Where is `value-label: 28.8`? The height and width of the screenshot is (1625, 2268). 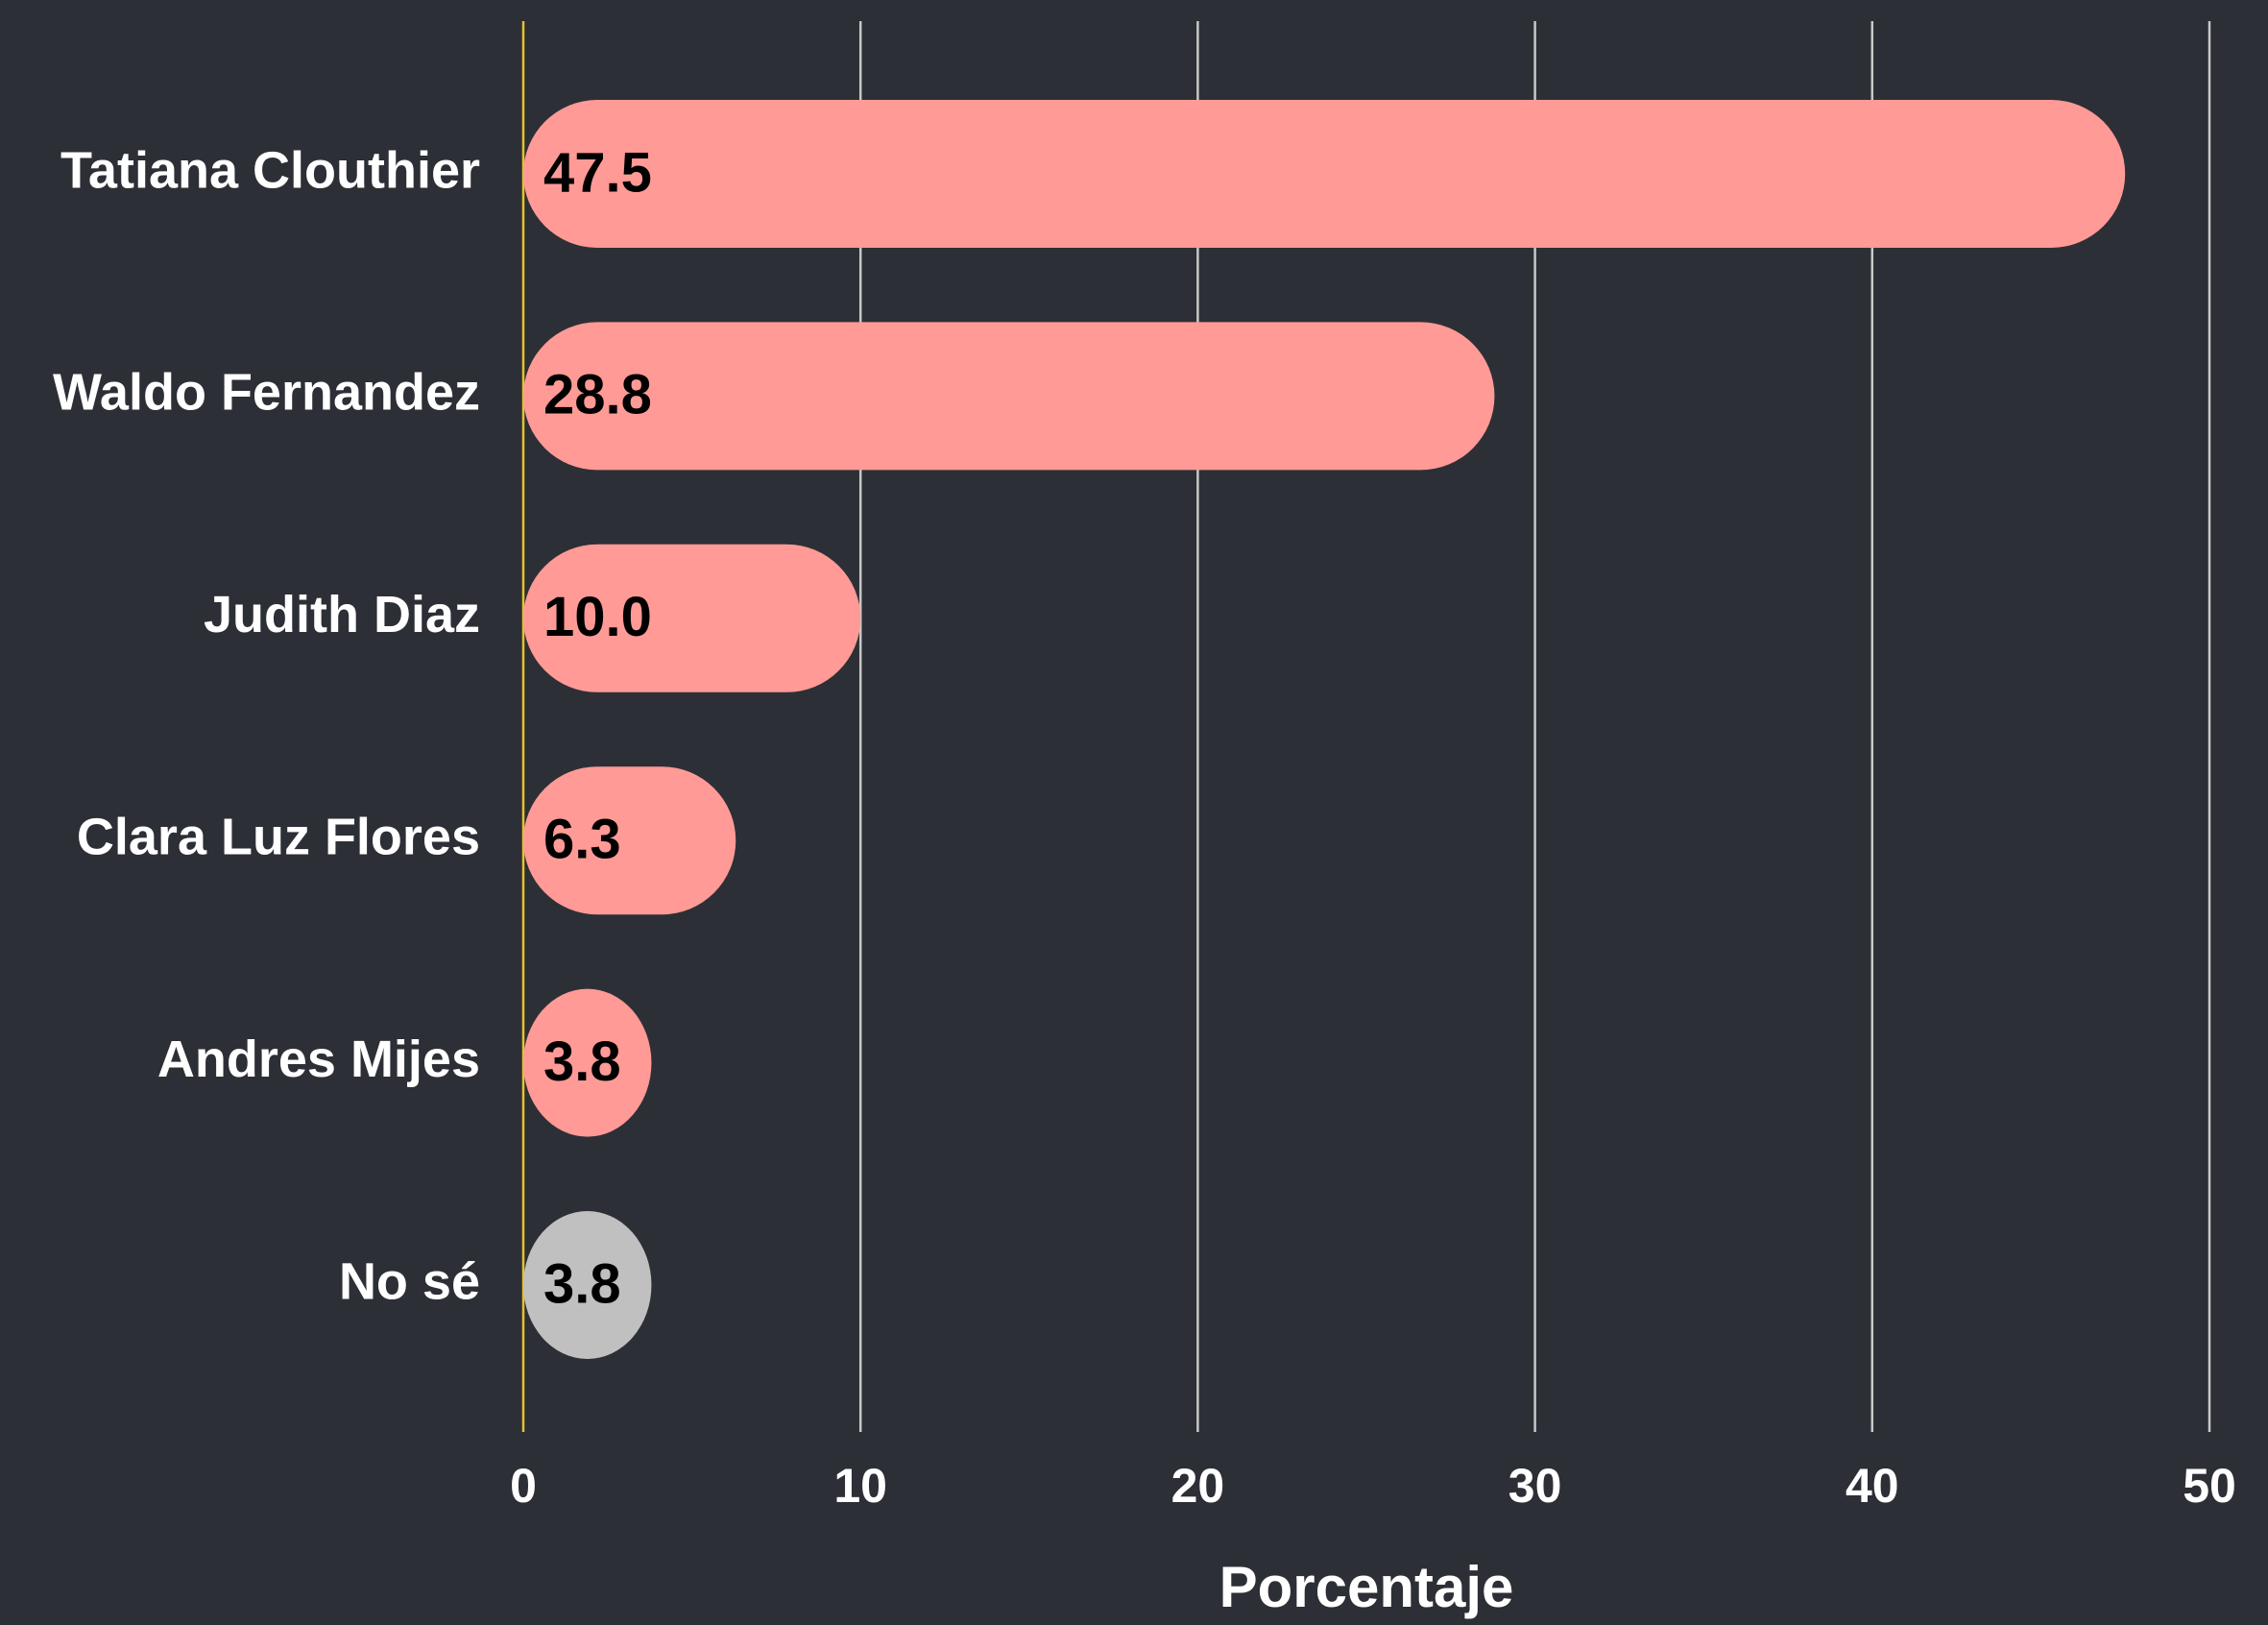
value-label: 28.8 is located at coordinates (598, 395).